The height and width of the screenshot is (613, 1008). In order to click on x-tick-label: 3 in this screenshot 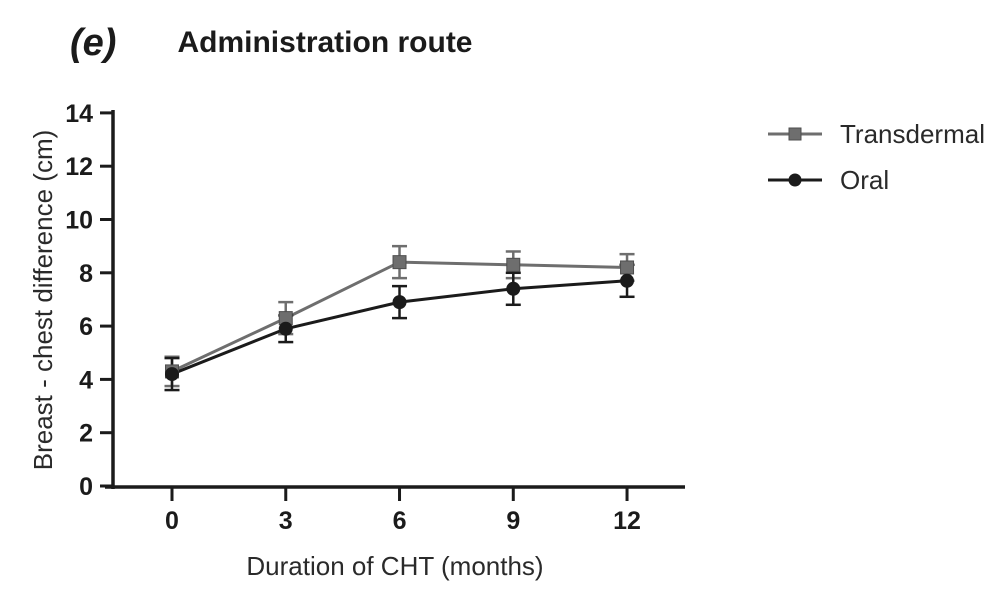, I will do `click(286, 521)`.